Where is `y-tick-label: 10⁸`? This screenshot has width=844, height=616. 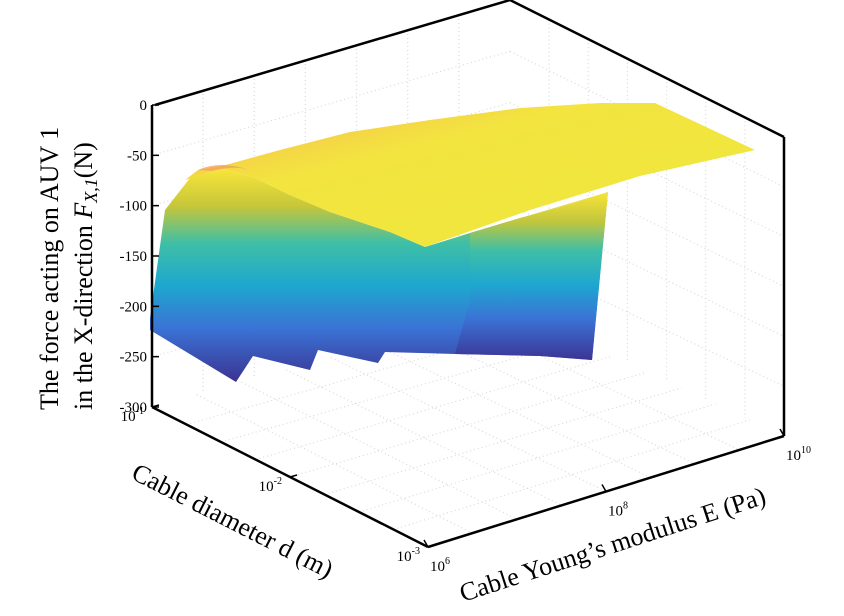 y-tick-label: 10⁸ is located at coordinates (618, 510).